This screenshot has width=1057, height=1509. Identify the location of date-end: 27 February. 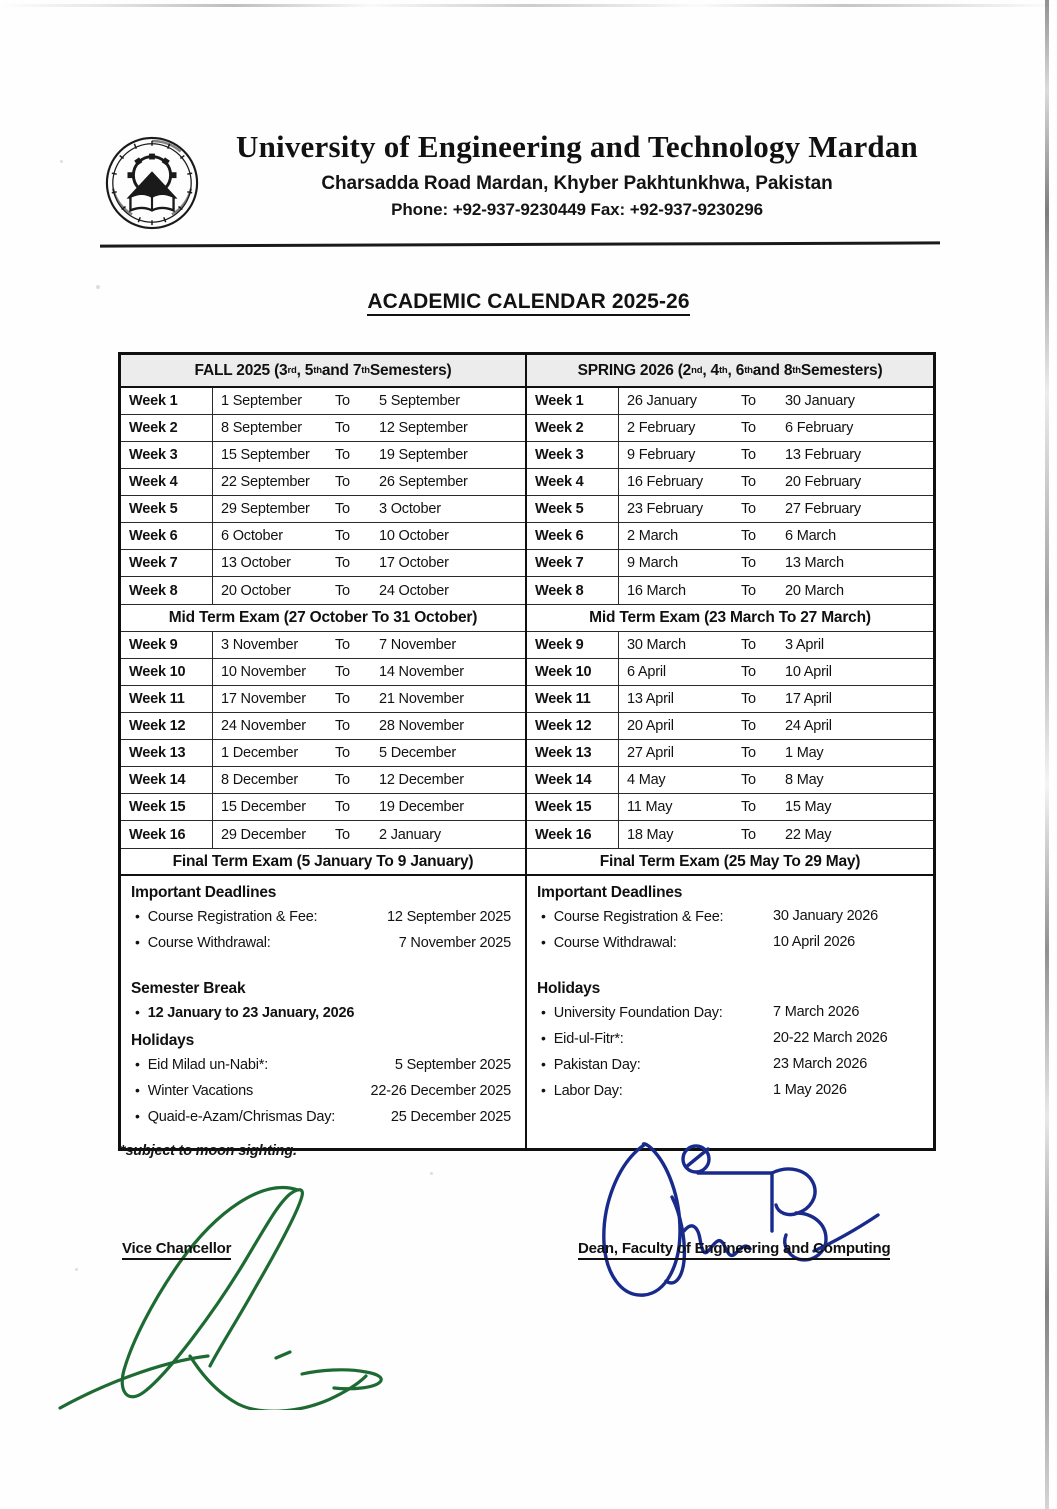
(823, 509).